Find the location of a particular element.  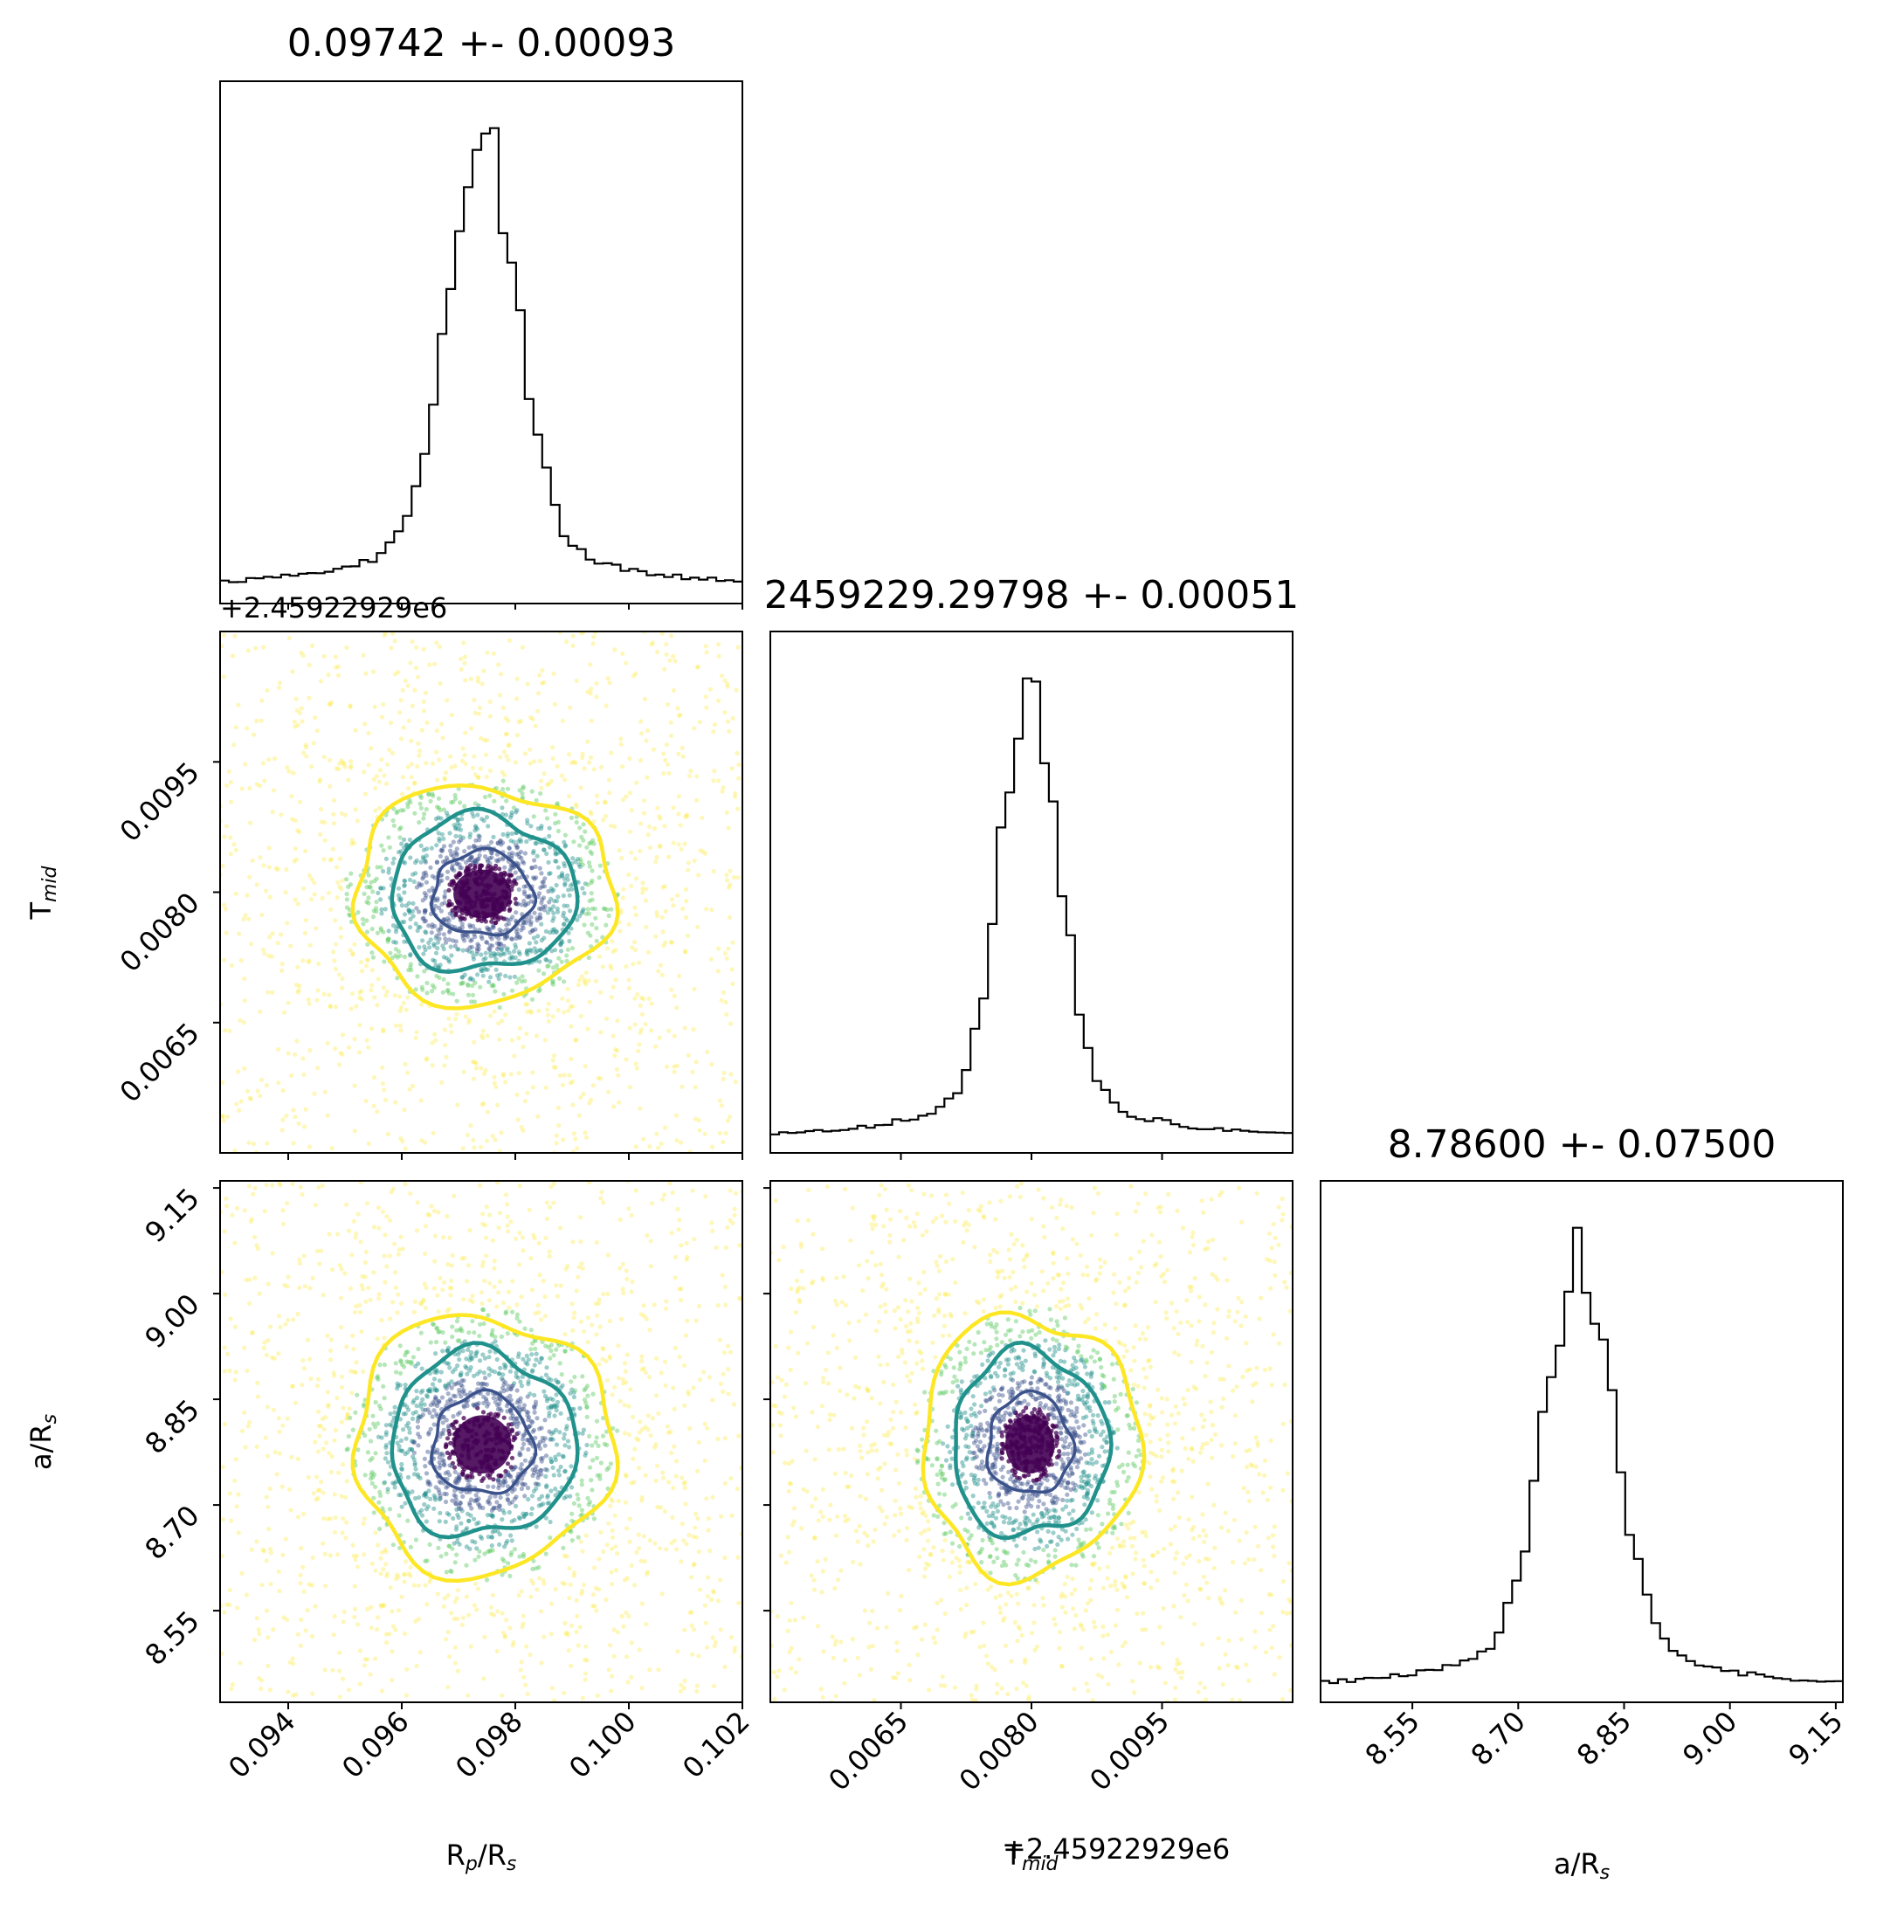

contour-line is located at coordinates (485, 890).